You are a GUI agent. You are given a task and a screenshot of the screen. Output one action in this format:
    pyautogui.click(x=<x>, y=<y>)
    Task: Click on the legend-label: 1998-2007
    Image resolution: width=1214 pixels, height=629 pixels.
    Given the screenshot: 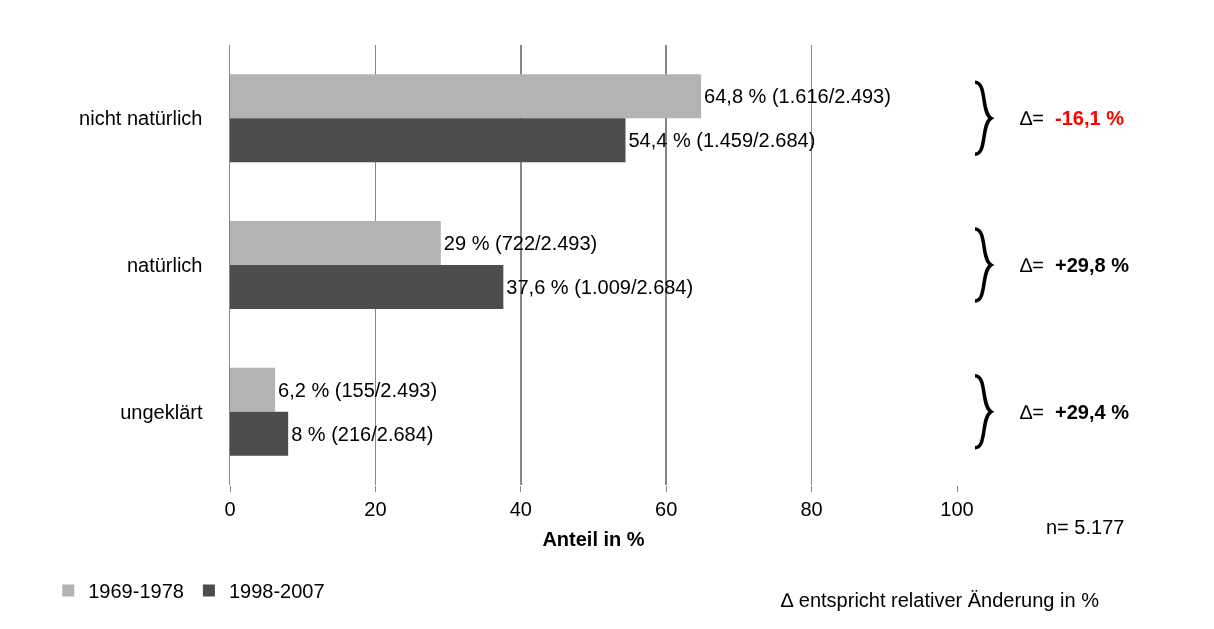 What is the action you would take?
    pyautogui.click(x=276, y=591)
    